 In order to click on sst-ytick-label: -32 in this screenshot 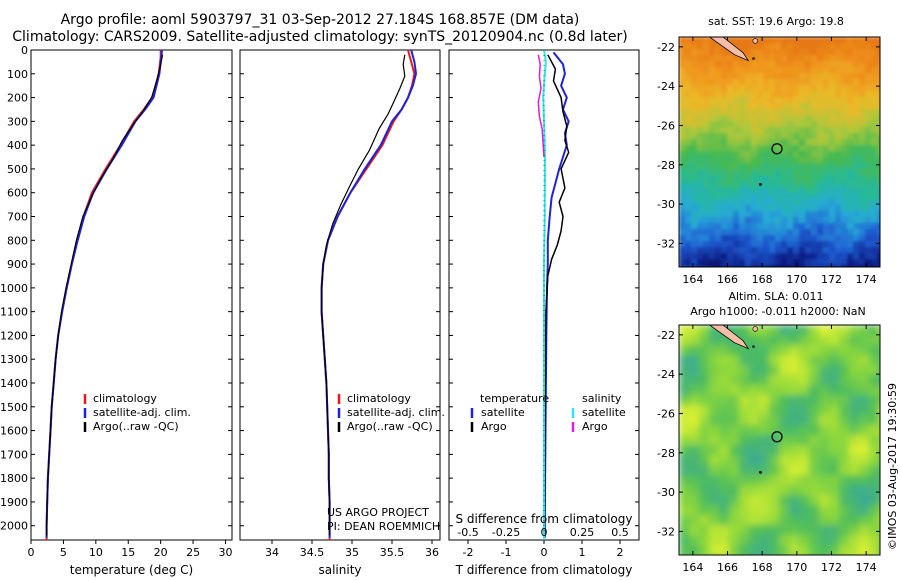, I will do `click(666, 243)`.